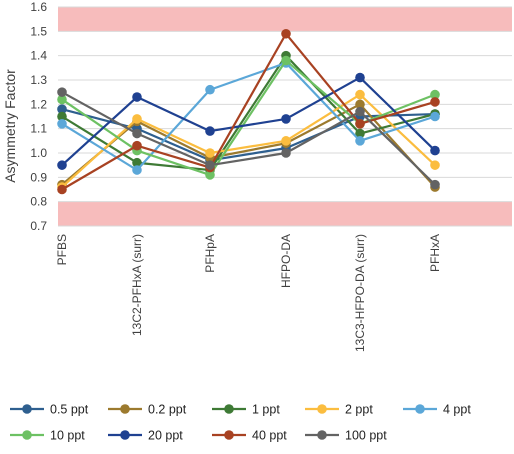 The width and height of the screenshot is (514, 454). I want to click on y-tick-label: 1.4, so click(38, 56).